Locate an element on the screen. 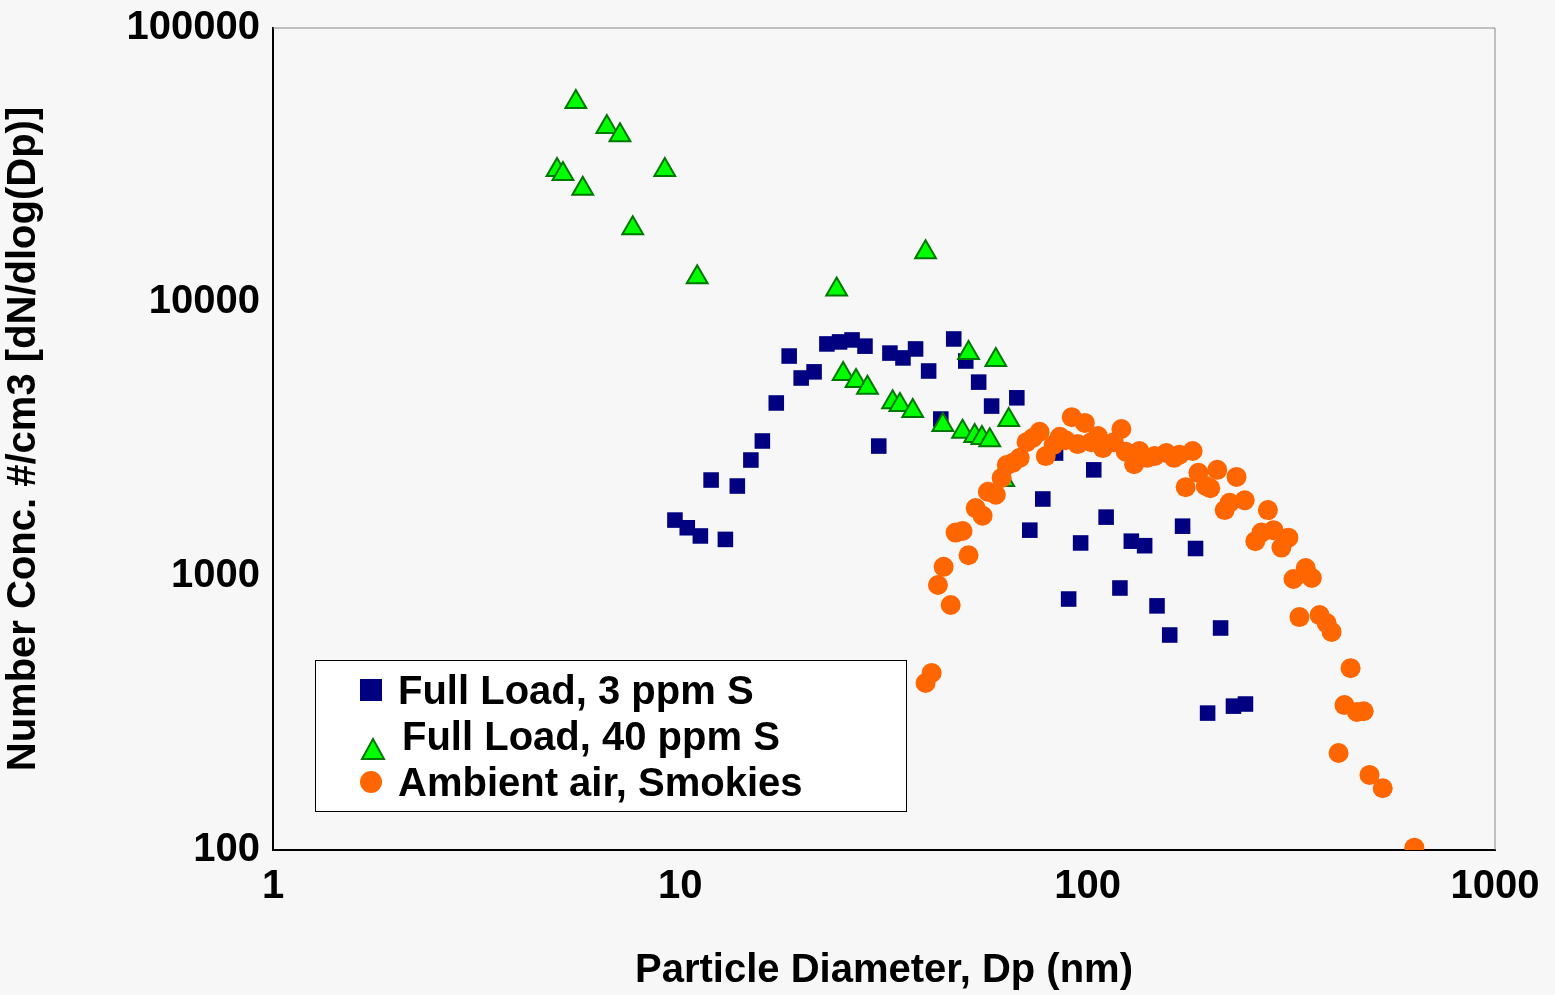  x-axis-title: Particle Diameter, Dp (nm) is located at coordinates (884, 968).